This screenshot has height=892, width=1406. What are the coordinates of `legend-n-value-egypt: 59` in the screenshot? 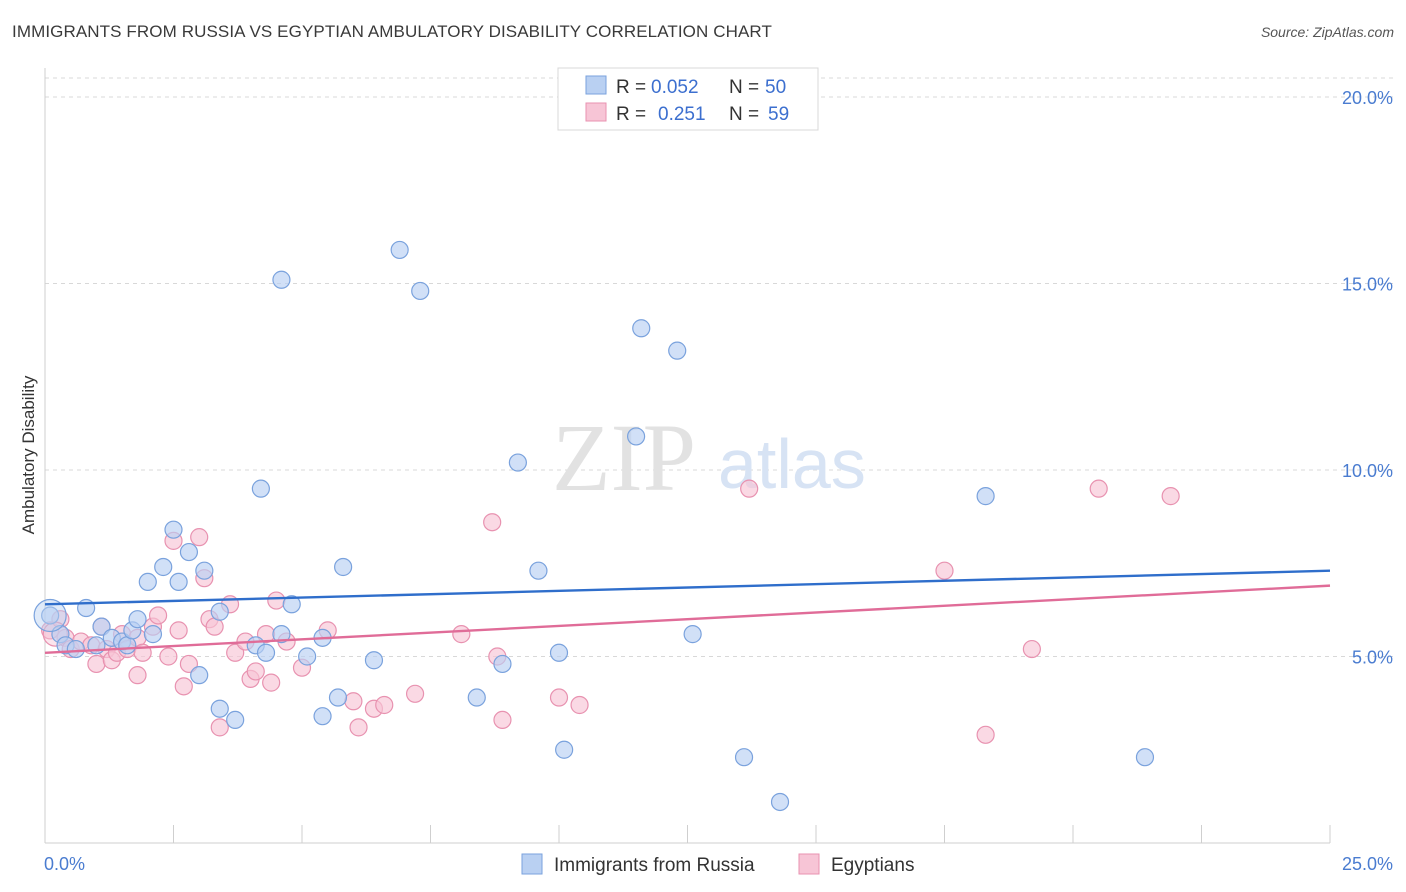 It's located at (778, 114).